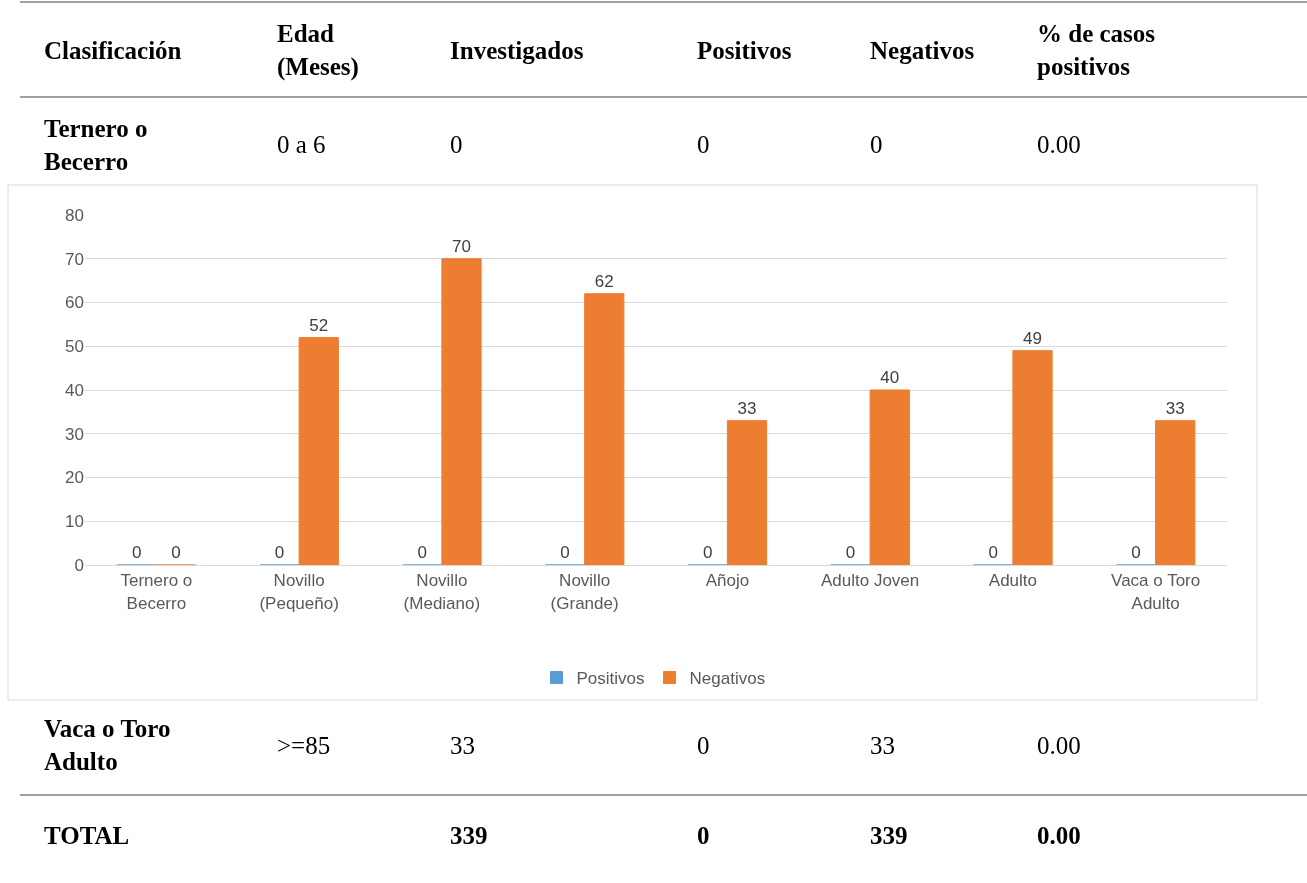 Image resolution: width=1307 pixels, height=883 pixels. Describe the element at coordinates (79, 565) in the screenshot. I see `y-tick-label: 0` at that location.